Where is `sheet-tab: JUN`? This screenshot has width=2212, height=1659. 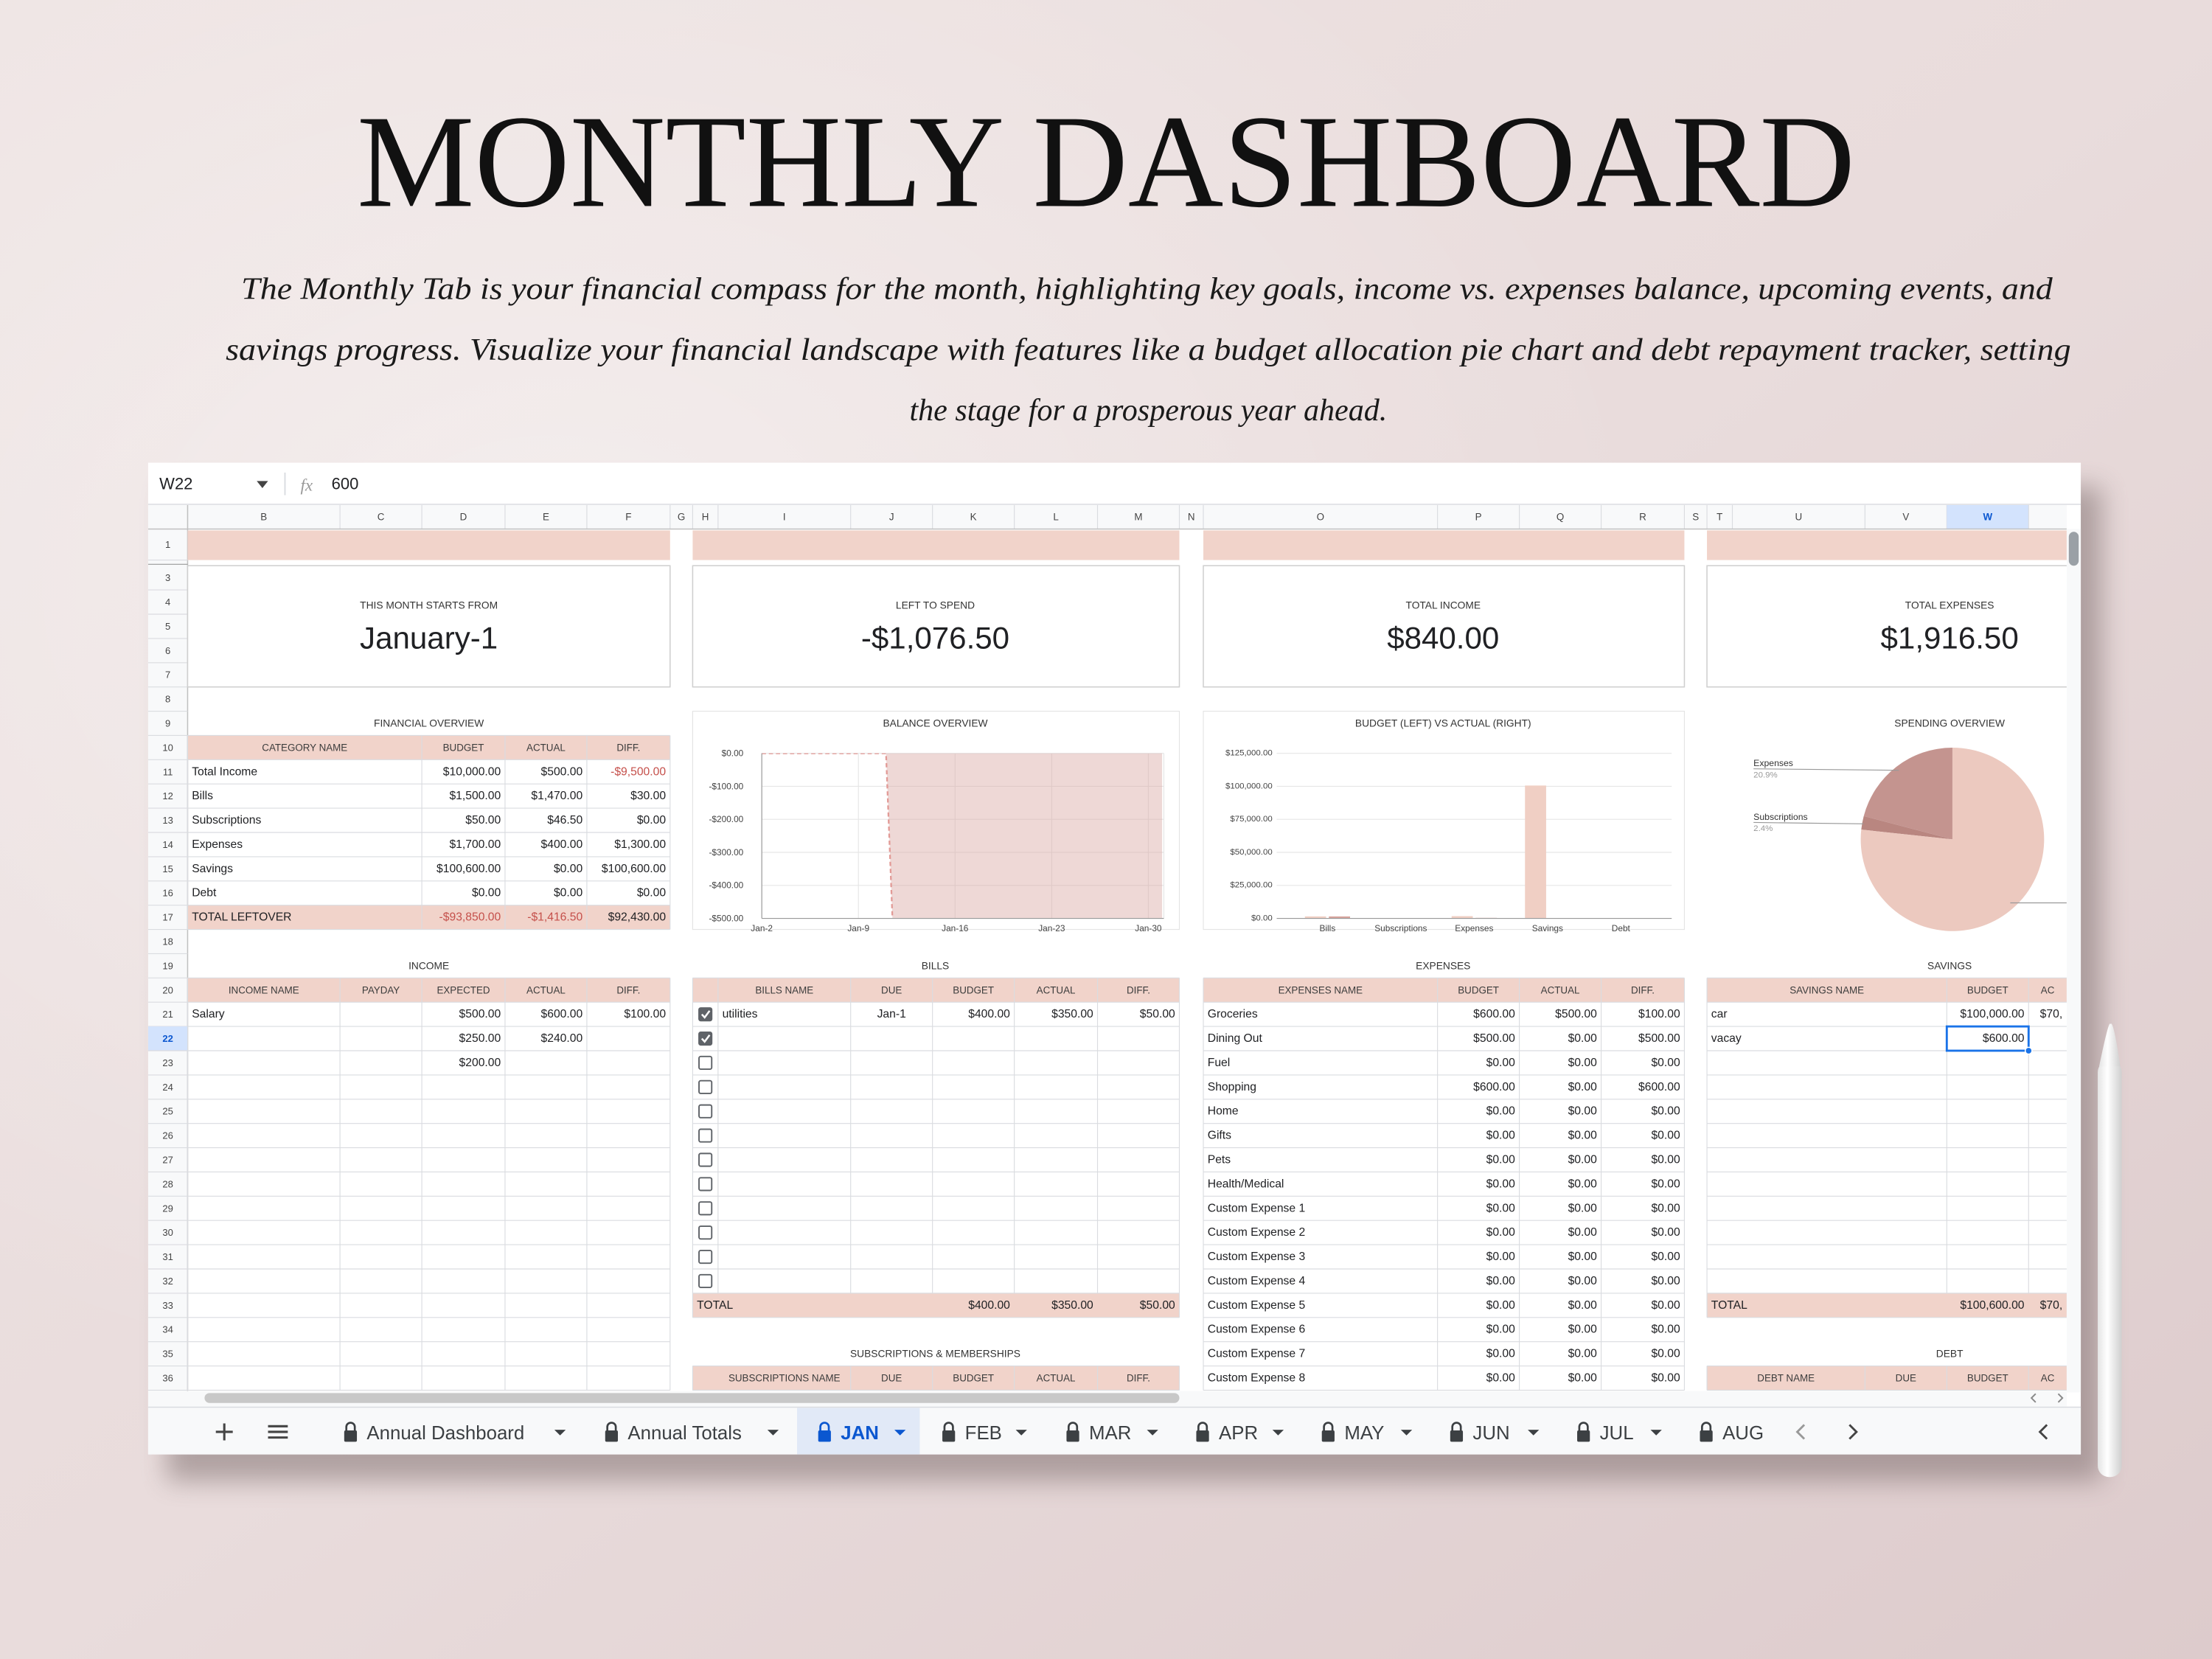
sheet-tab: JUN is located at coordinates (1490, 1433).